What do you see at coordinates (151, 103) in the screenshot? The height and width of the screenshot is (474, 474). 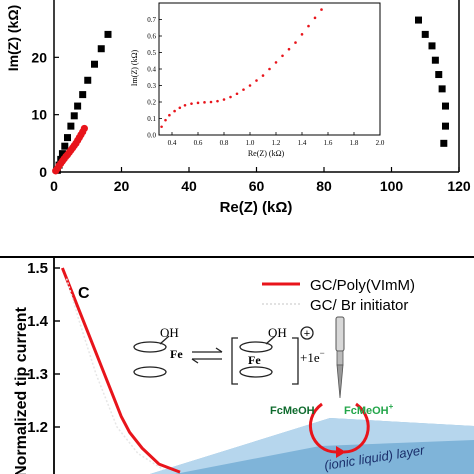 I see `inset-y-tick-label: 0.2` at bounding box center [151, 103].